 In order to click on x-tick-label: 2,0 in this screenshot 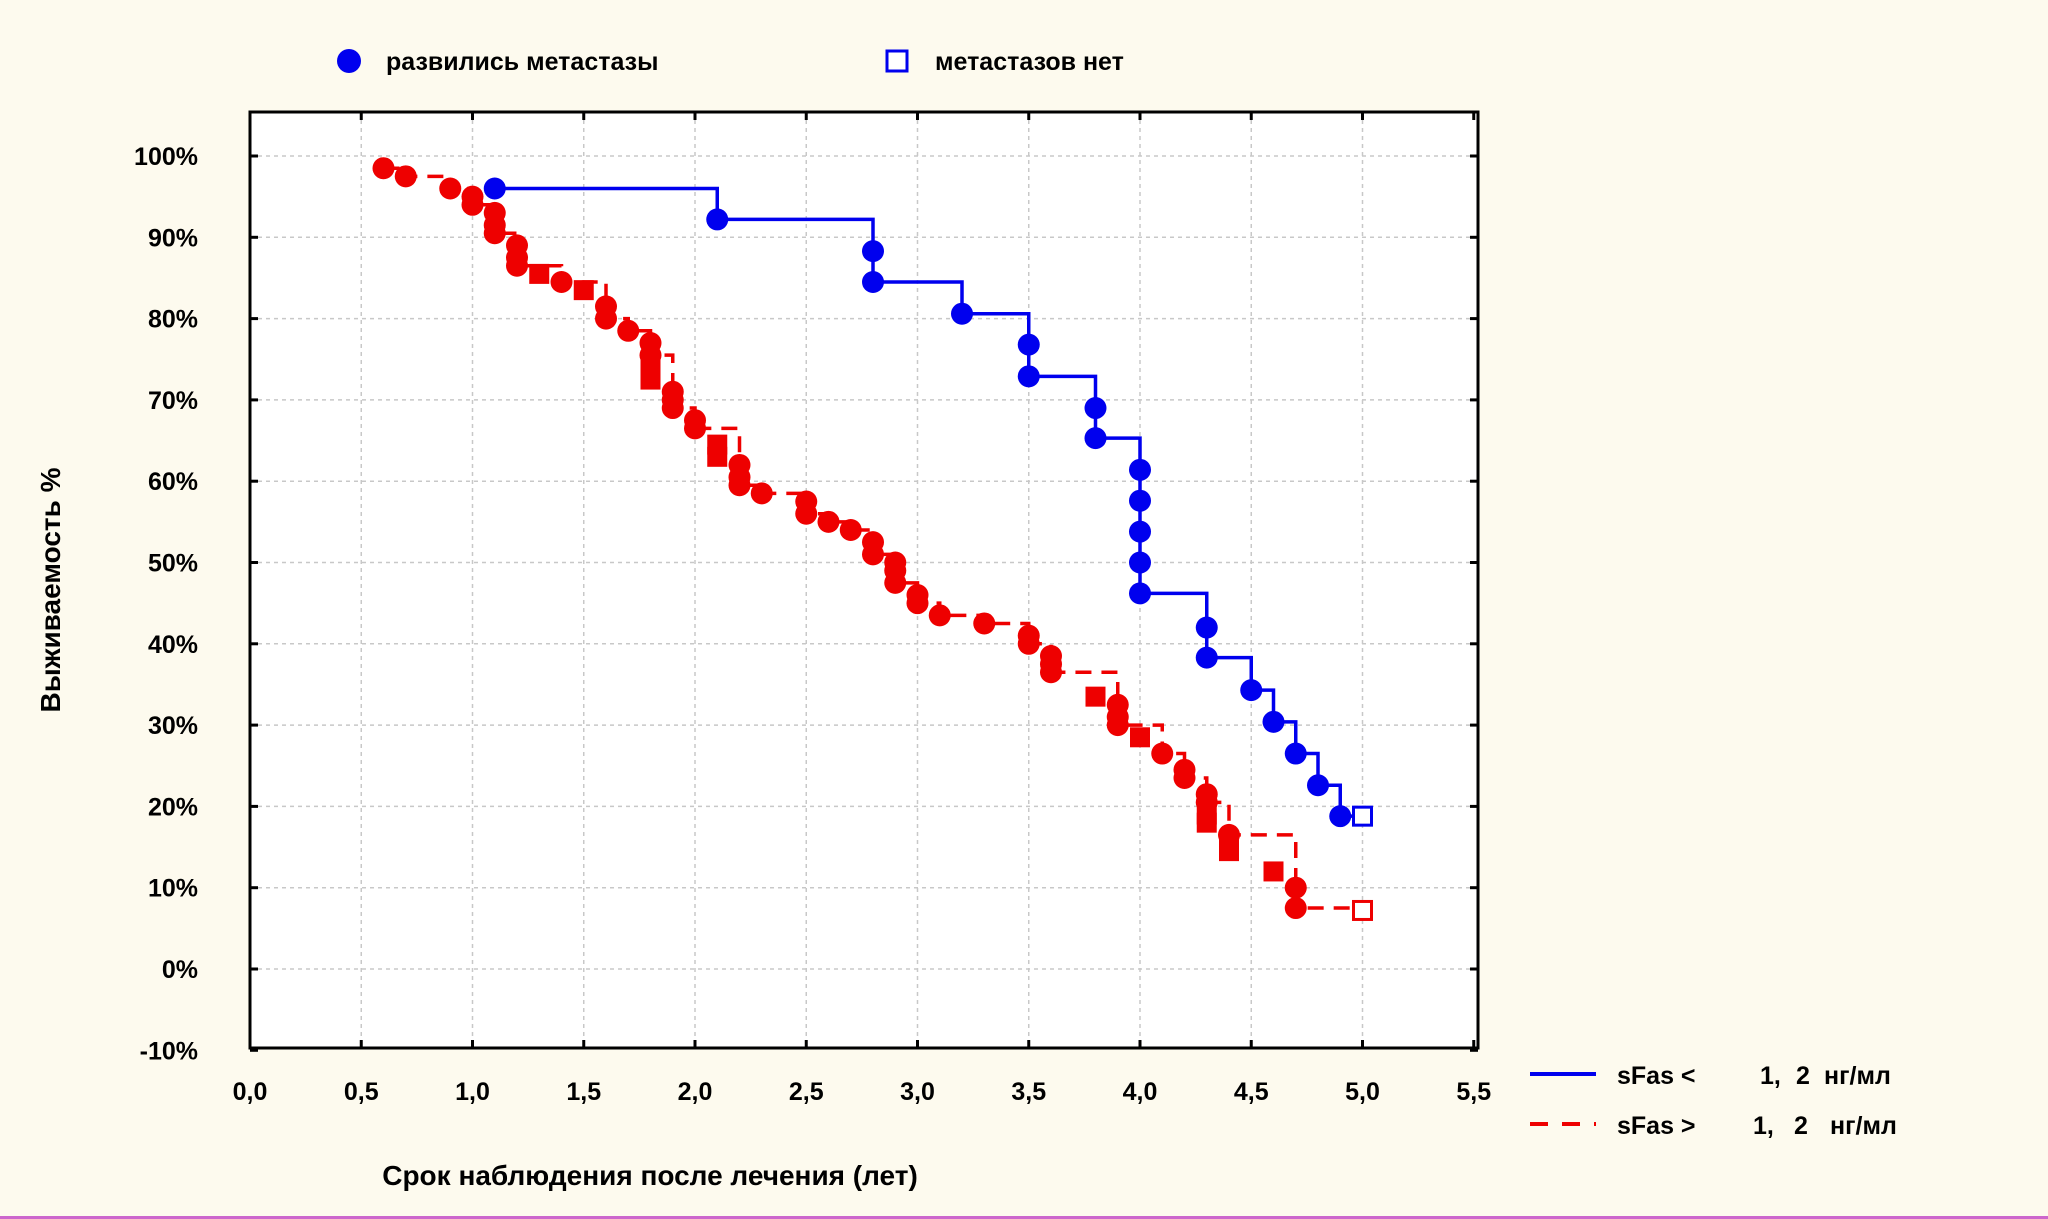, I will do `click(695, 1092)`.